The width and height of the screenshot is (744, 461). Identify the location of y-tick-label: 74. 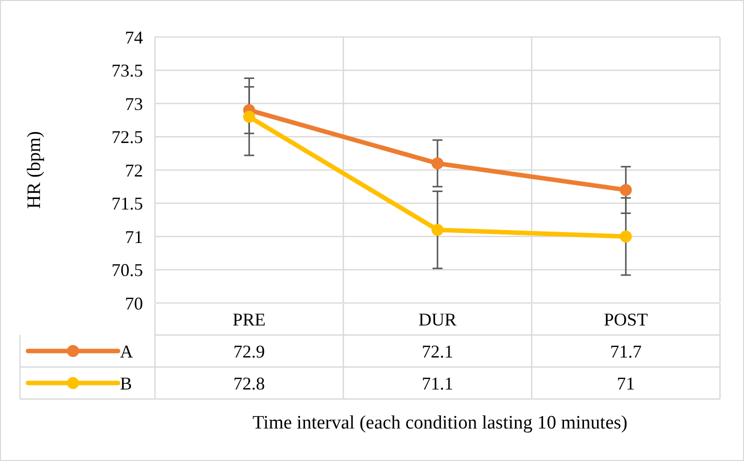
(134, 37).